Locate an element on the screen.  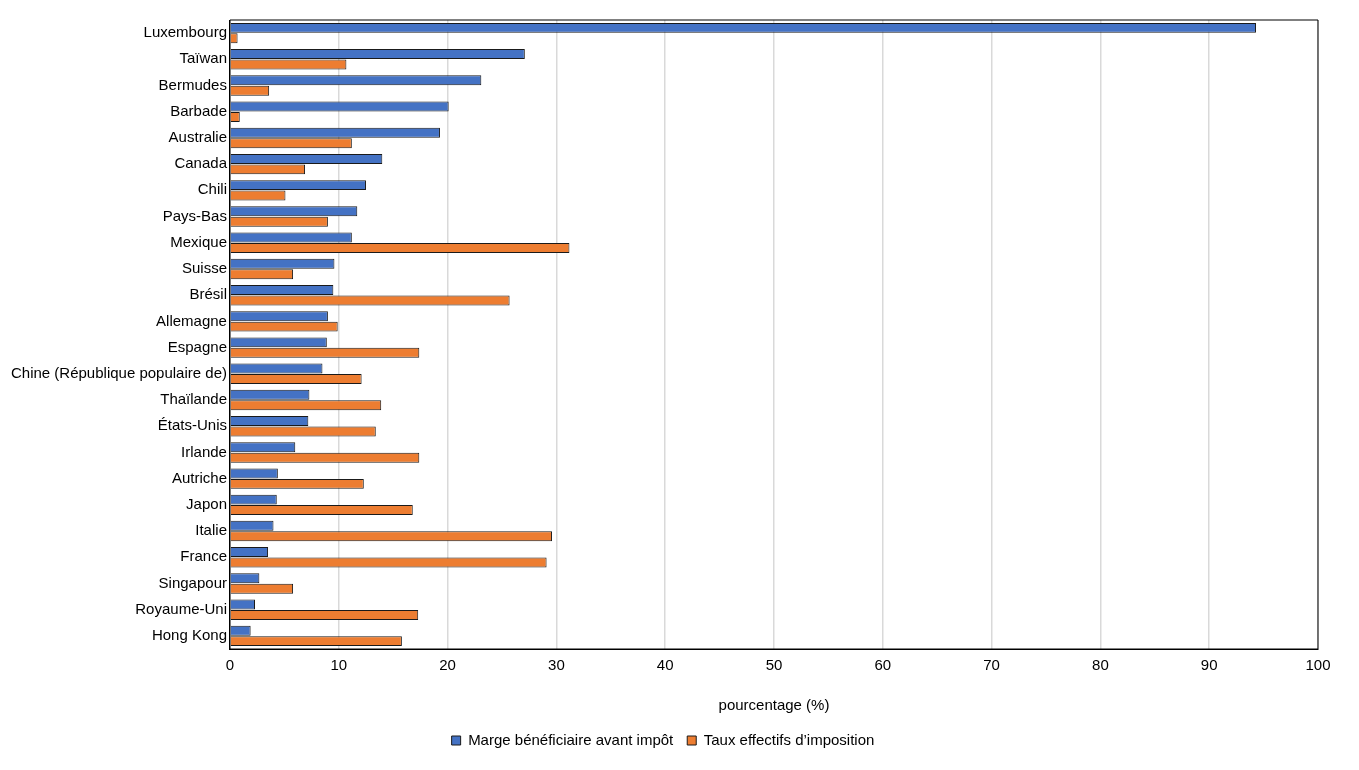
y-tick-label: Autriche is located at coordinates (199, 477).